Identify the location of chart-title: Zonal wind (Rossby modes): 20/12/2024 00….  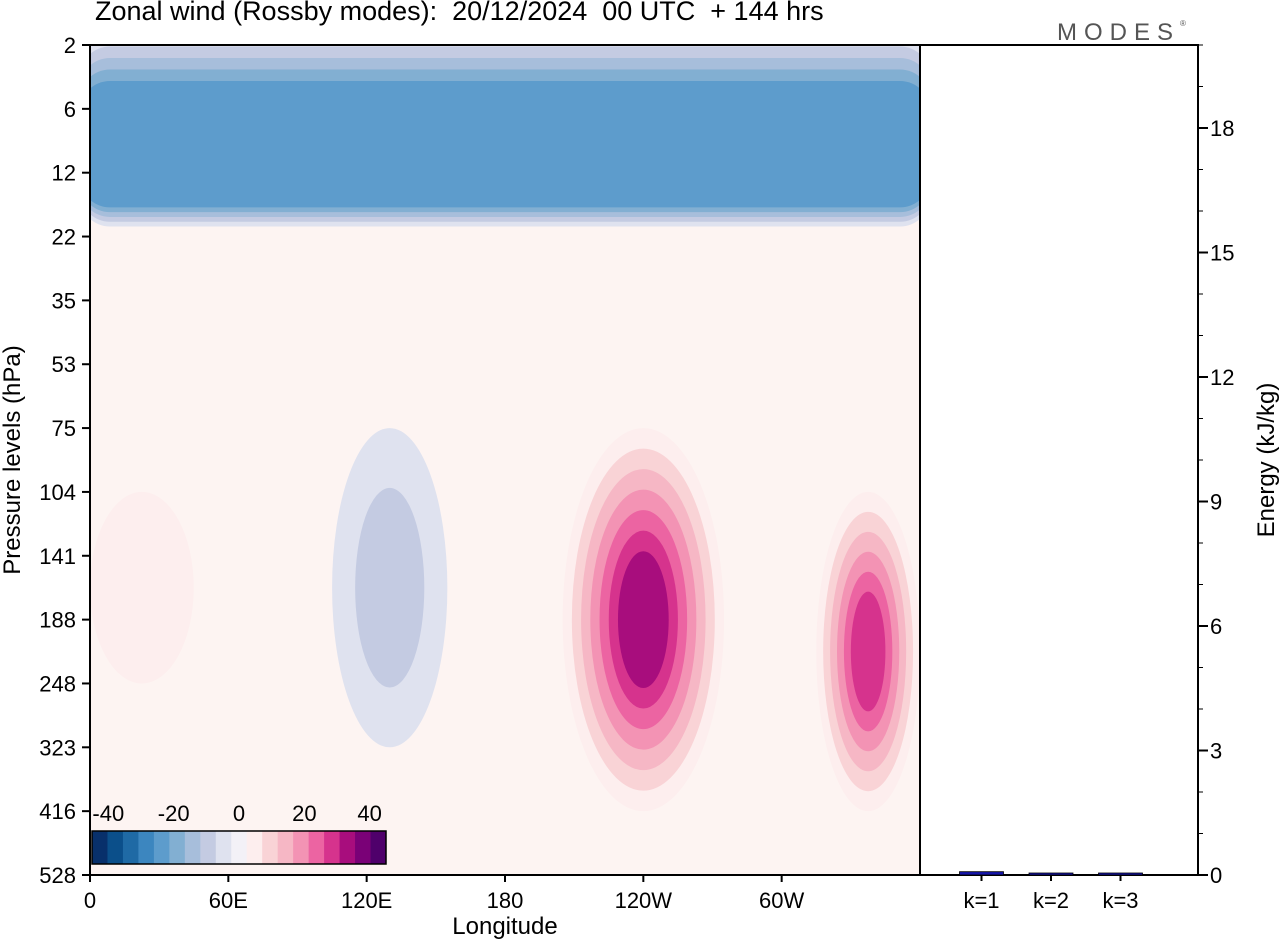
(459, 13).